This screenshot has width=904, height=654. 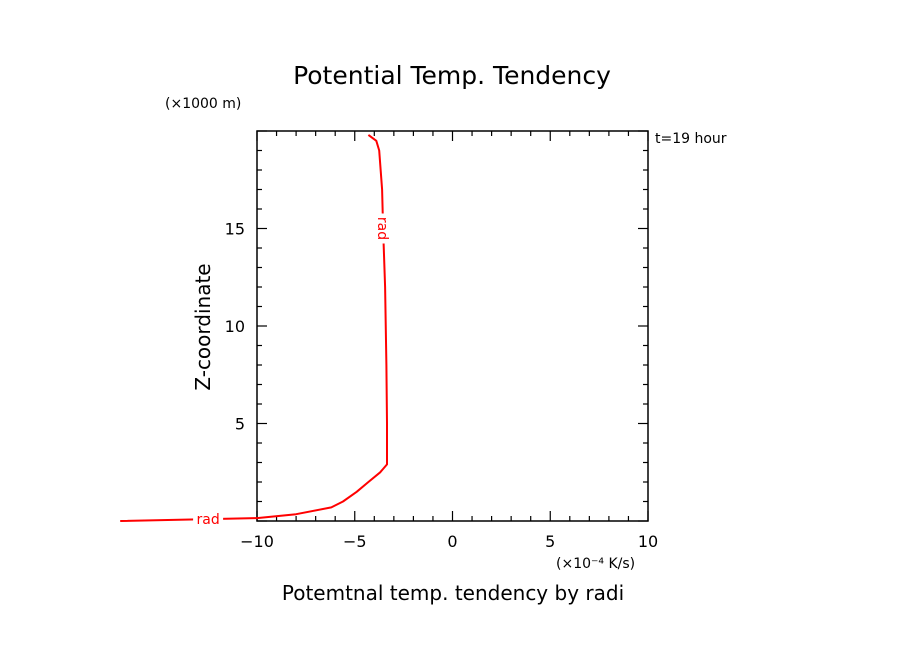 I want to click on line-labels: rad rad, so click(x=292, y=370).